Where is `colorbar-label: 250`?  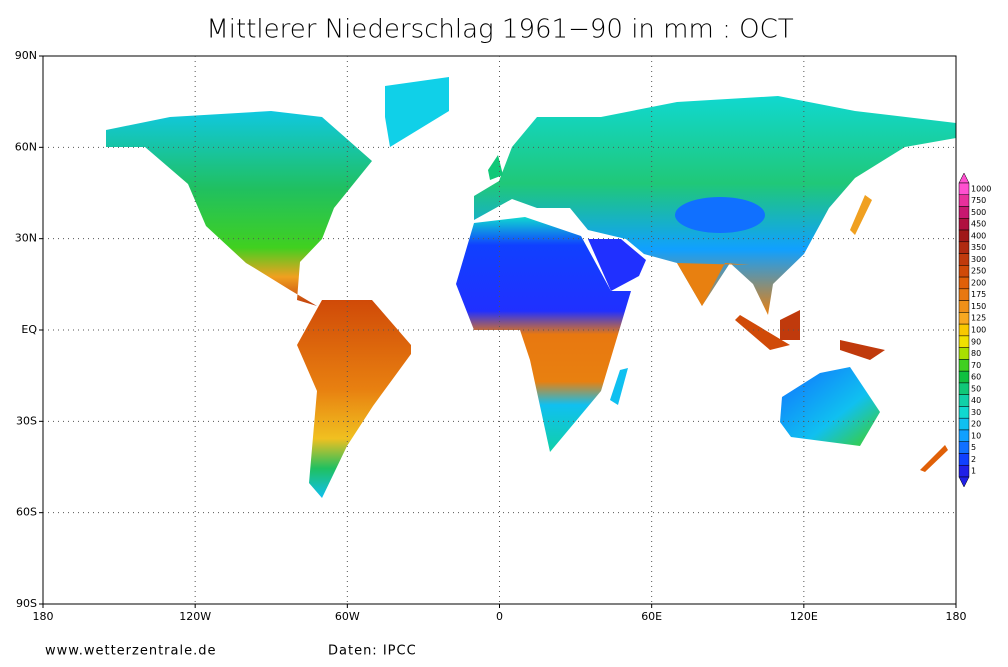 colorbar-label: 250 is located at coordinates (978, 271).